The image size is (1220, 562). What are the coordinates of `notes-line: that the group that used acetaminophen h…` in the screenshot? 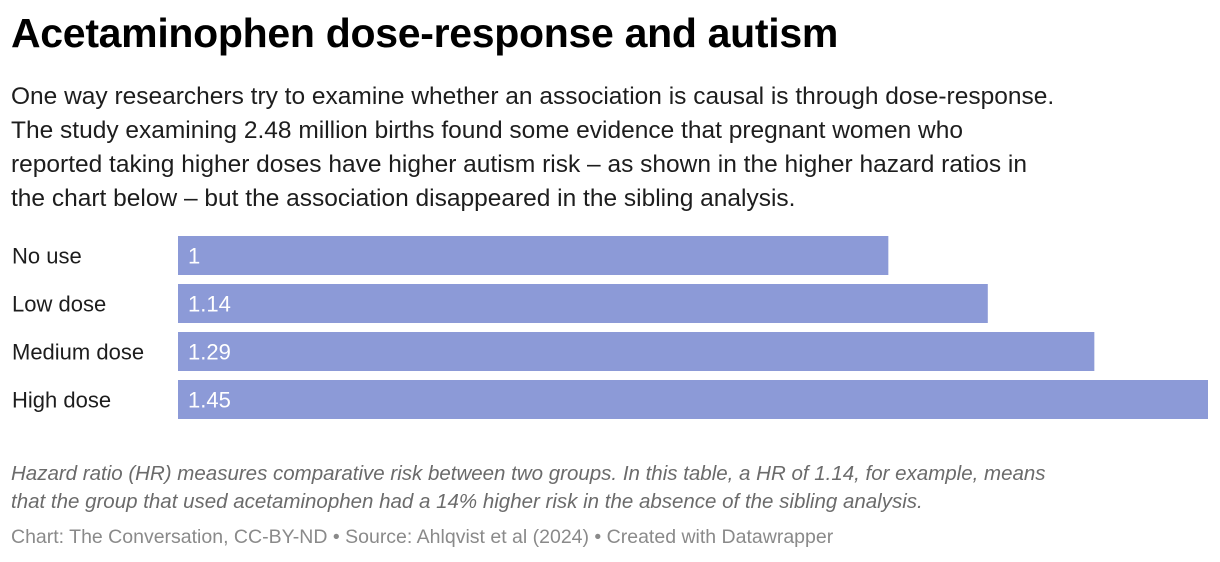 It's located at (467, 501).